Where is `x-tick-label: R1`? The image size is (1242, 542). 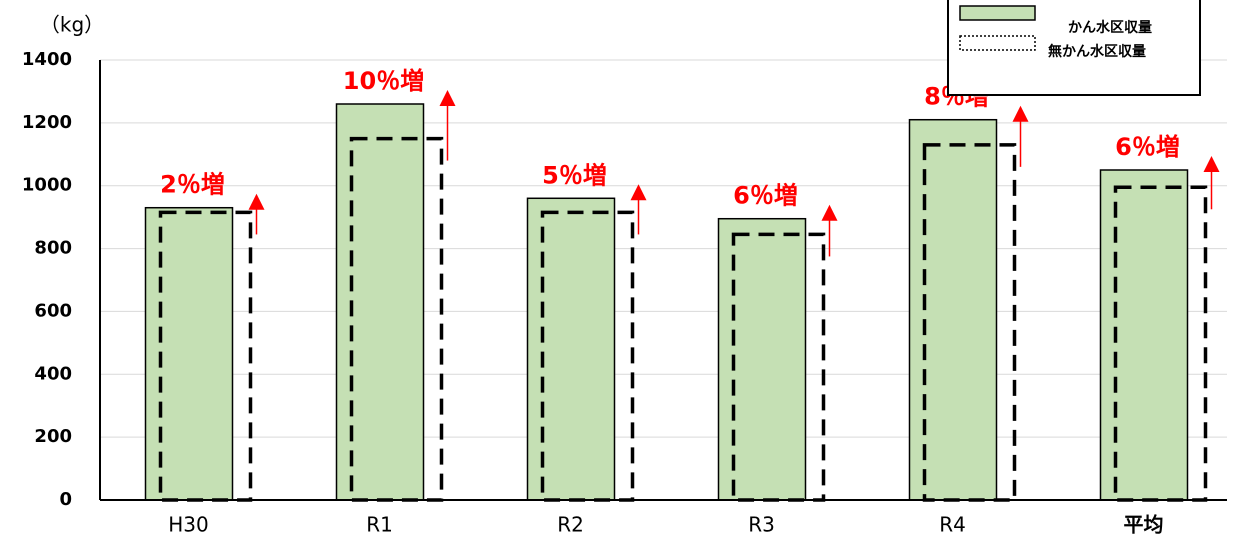
x-tick-label: R1 is located at coordinates (379, 525).